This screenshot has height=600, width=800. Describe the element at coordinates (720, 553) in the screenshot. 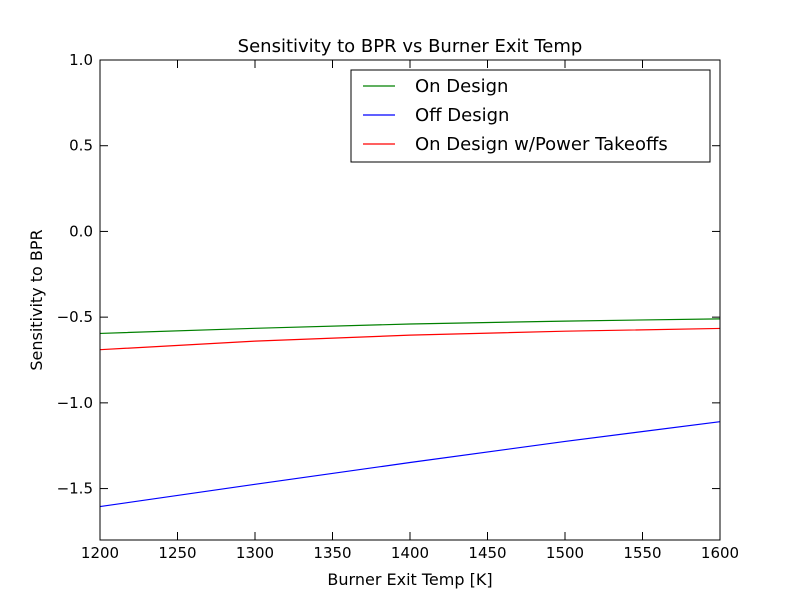

I see `x-tick-label: 1600` at that location.